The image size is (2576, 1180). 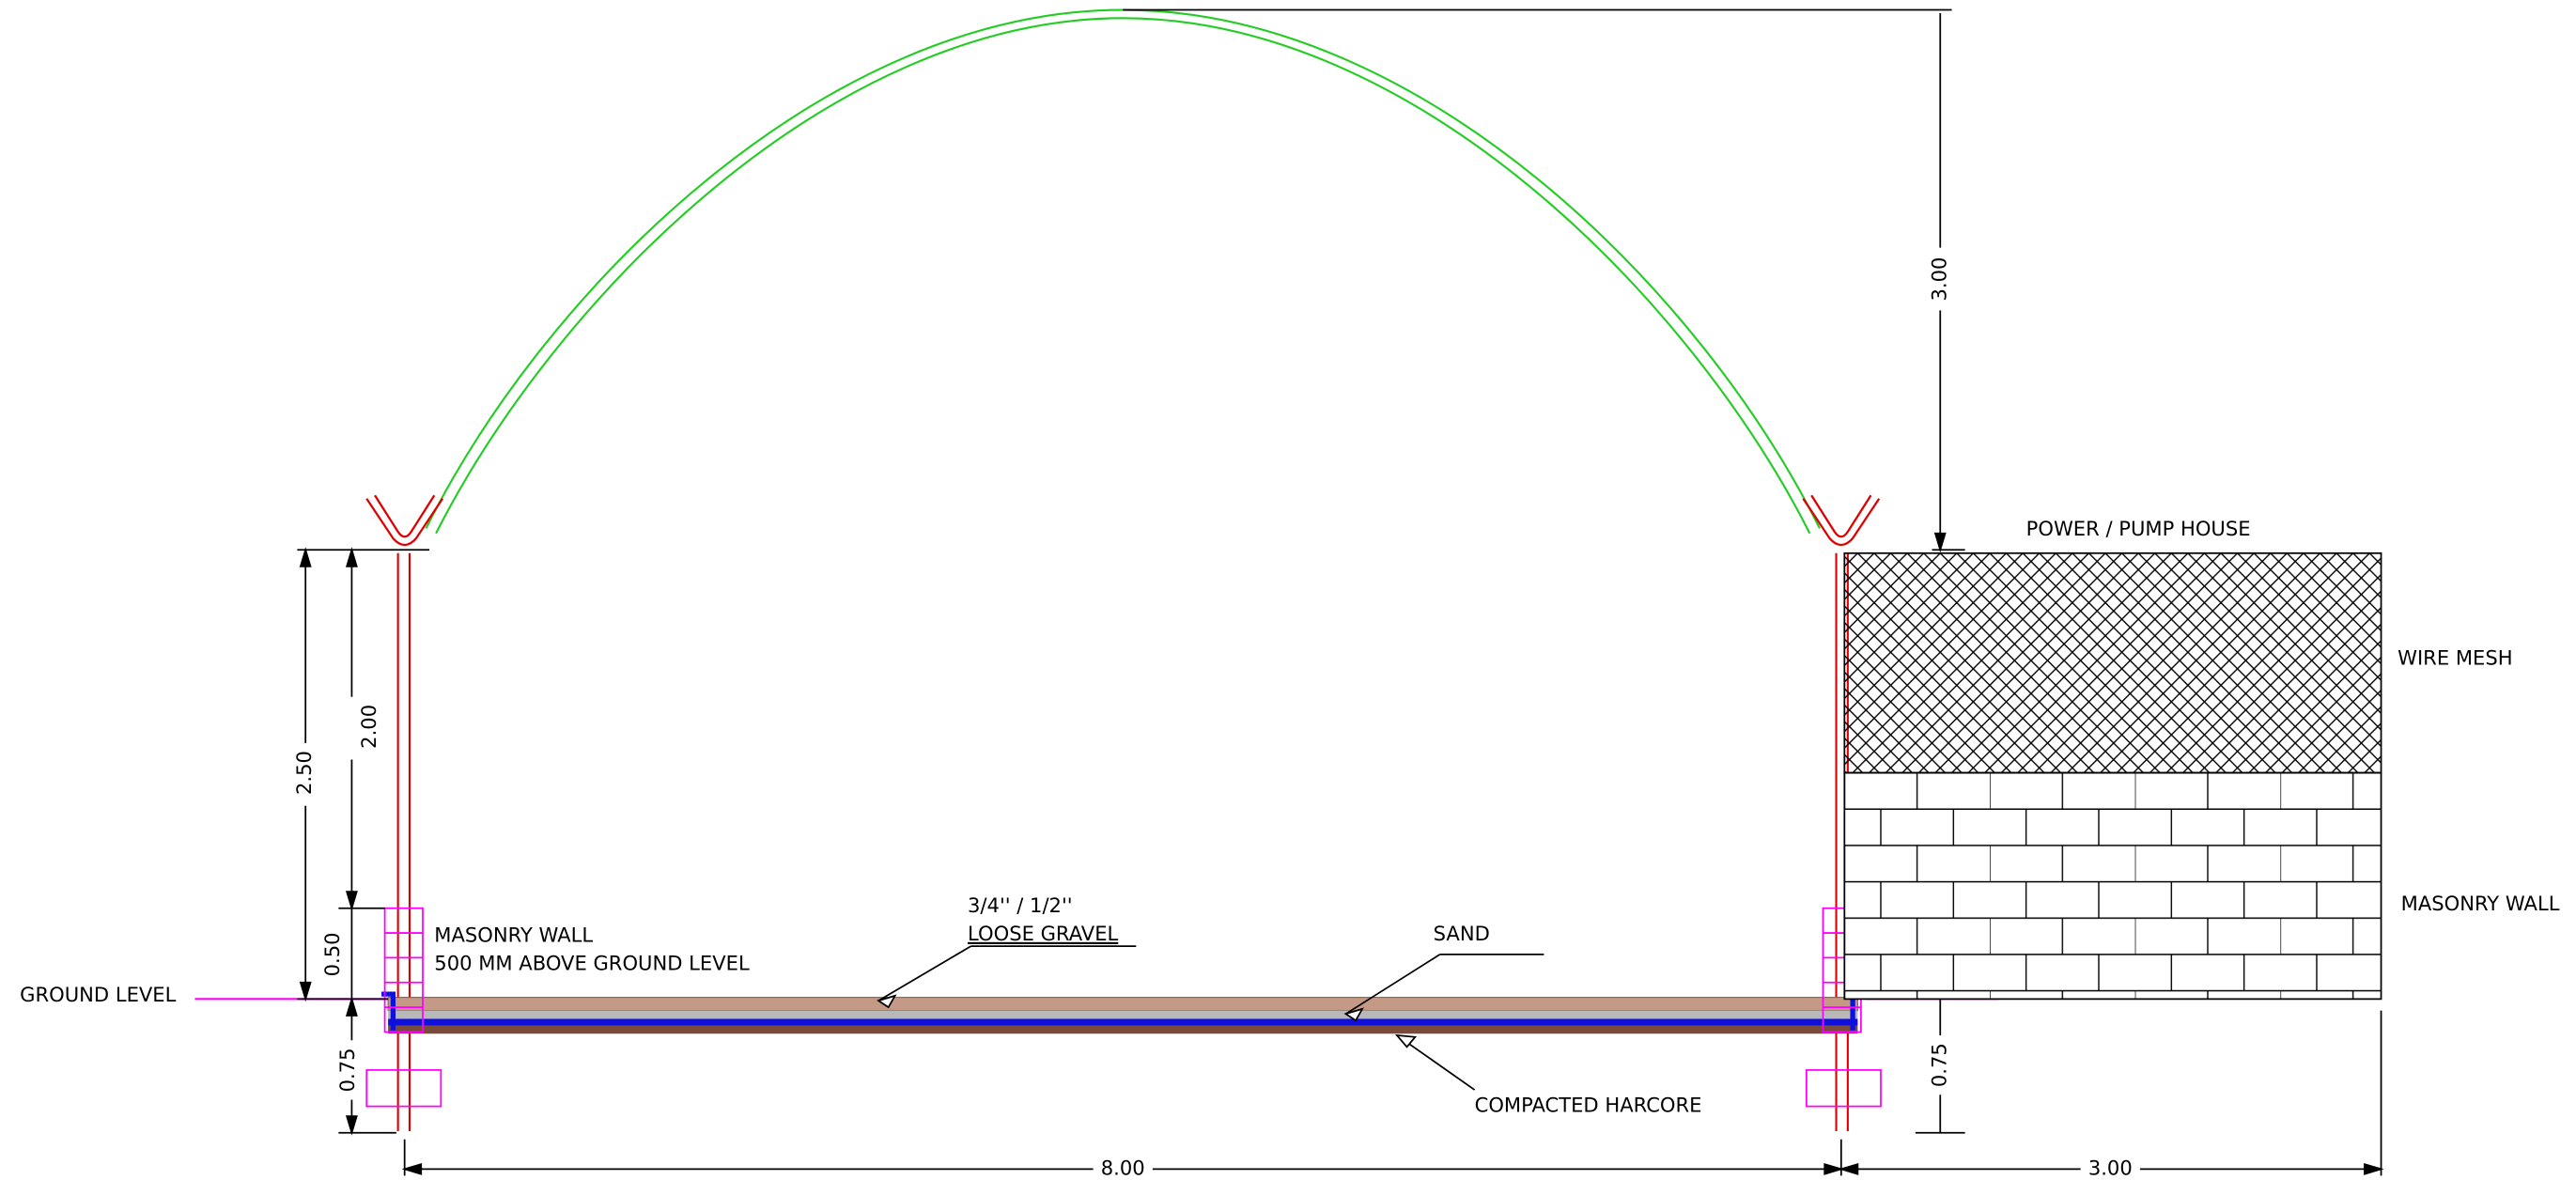 I want to click on leader, so click(x=1210, y=1018).